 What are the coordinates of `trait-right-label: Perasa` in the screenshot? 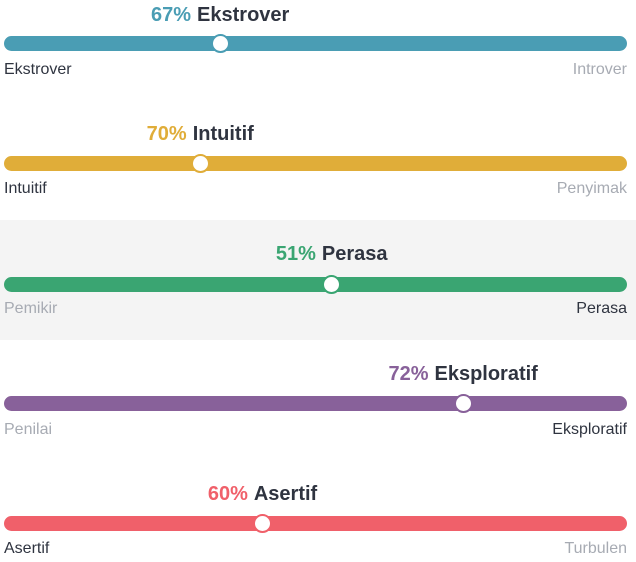 It's located at (601, 308).